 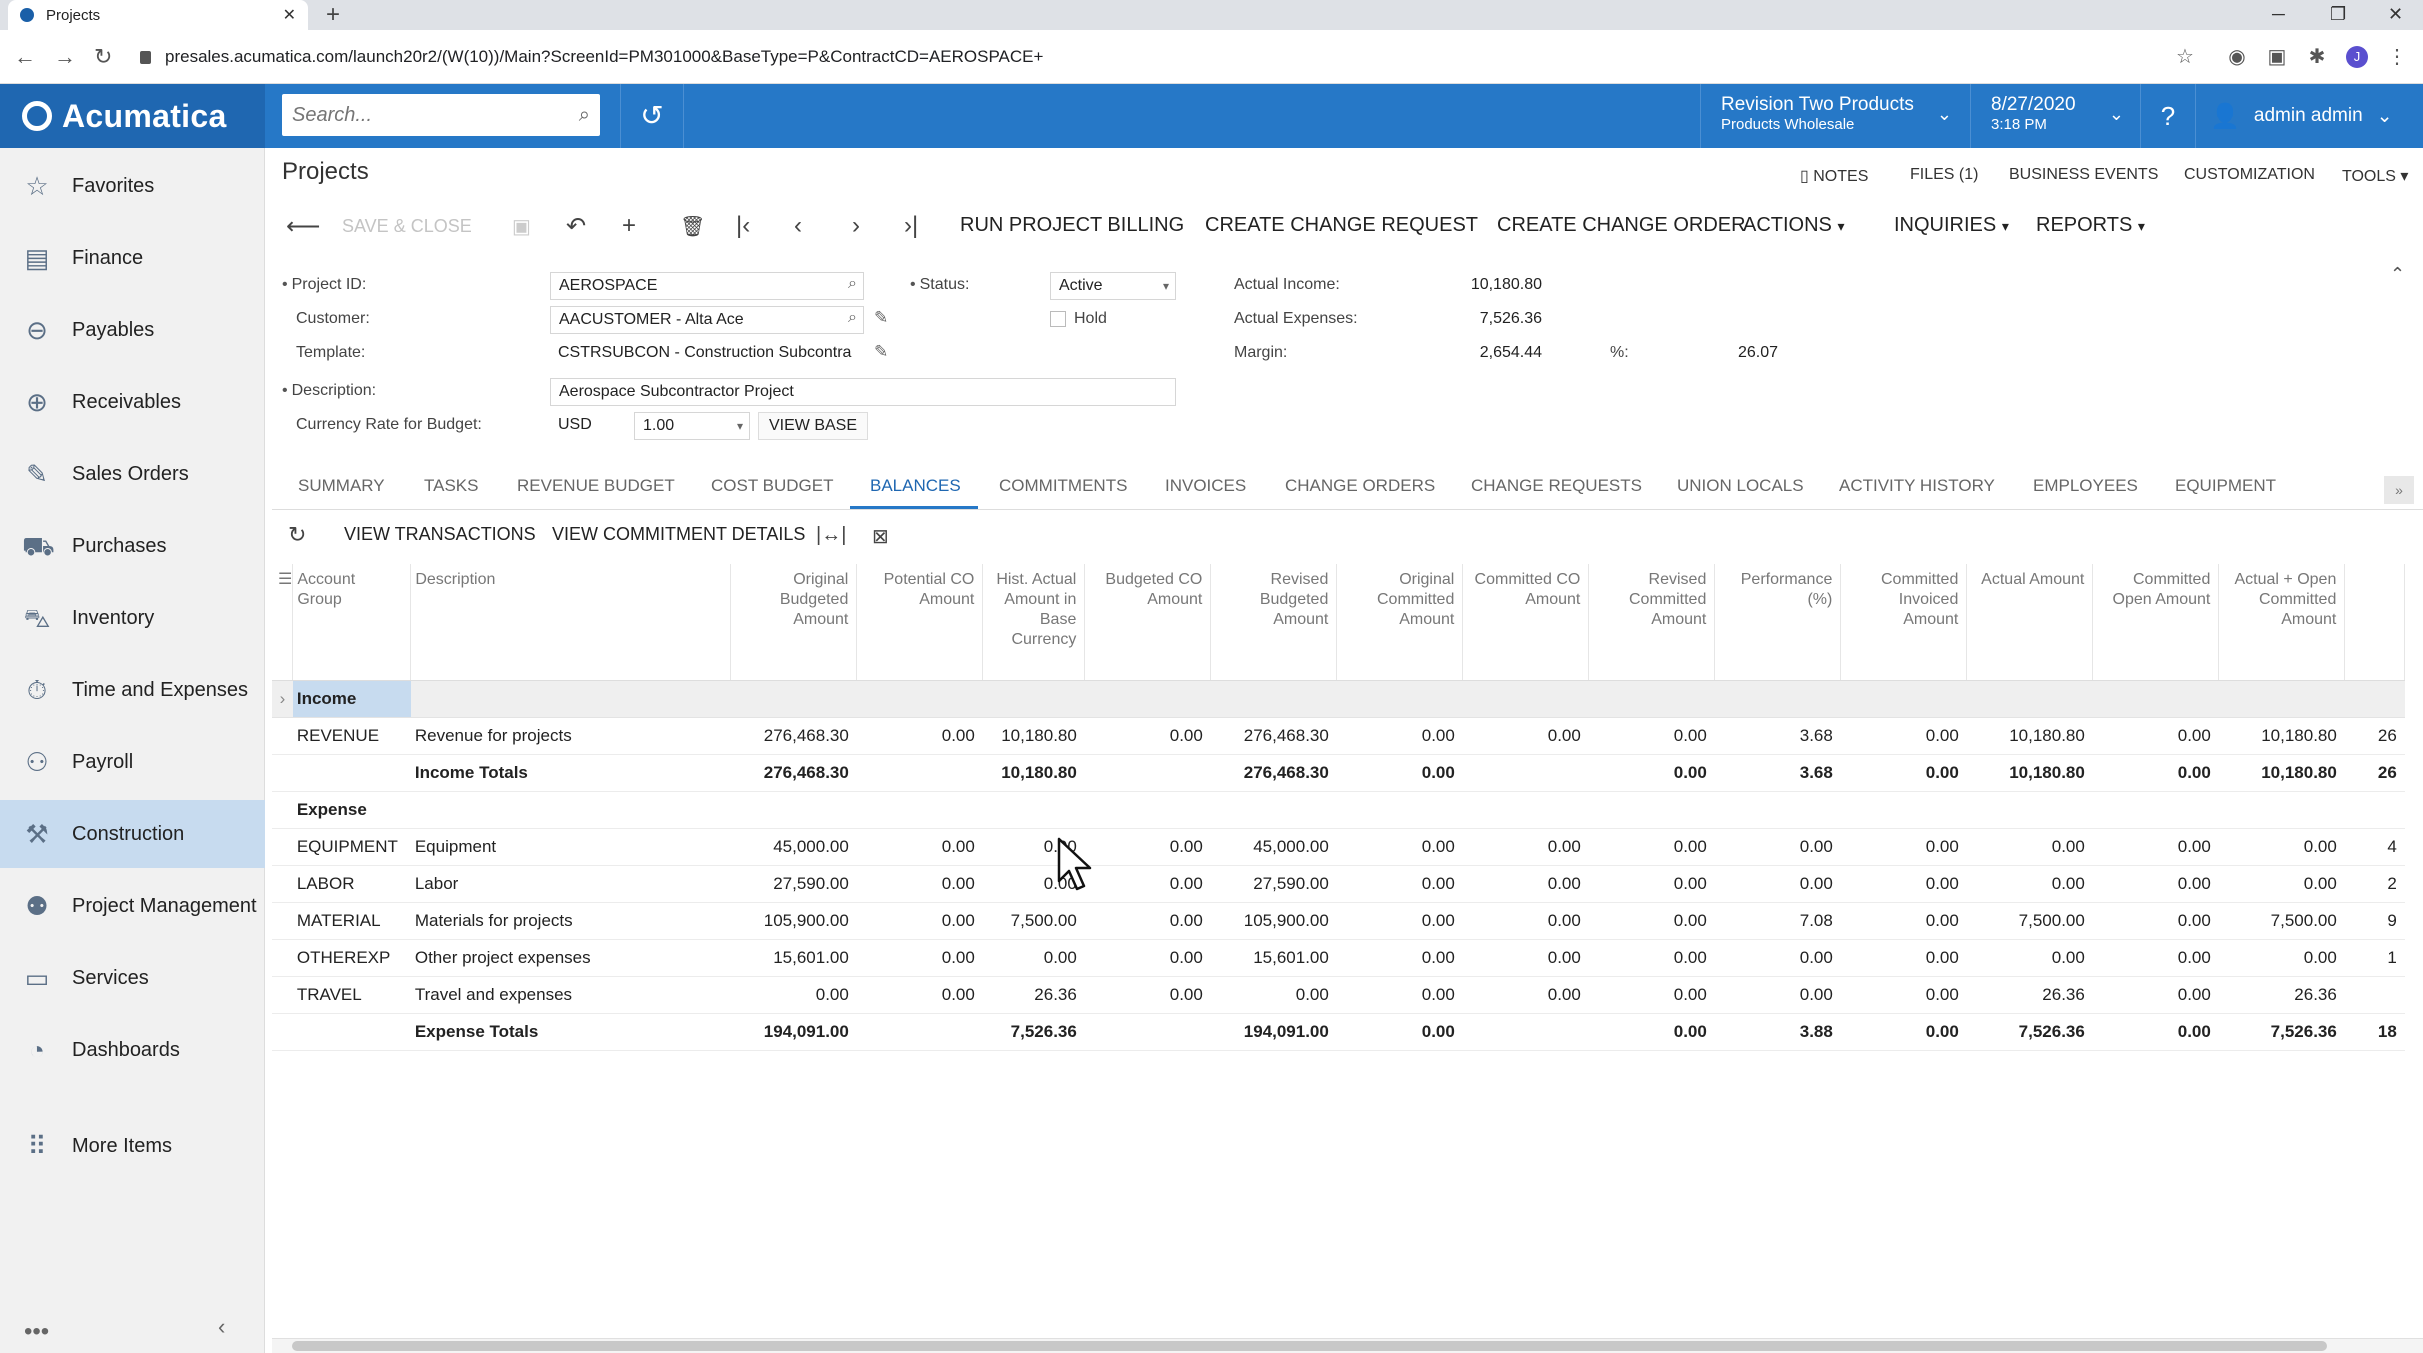 What do you see at coordinates (2278, 14) in the screenshot?
I see `minimize-icon: ─` at bounding box center [2278, 14].